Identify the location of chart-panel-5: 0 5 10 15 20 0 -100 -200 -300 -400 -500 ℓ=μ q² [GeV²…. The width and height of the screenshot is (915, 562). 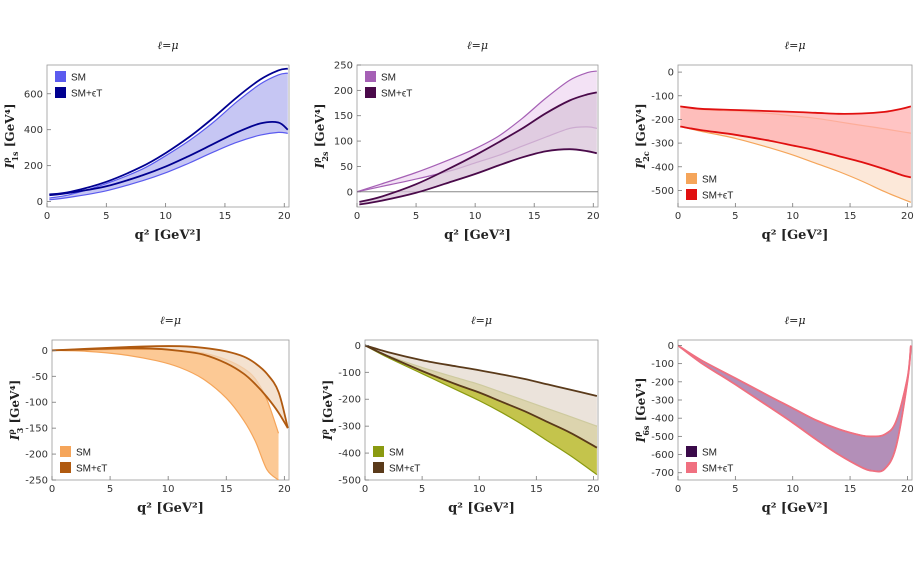
(459, 415).